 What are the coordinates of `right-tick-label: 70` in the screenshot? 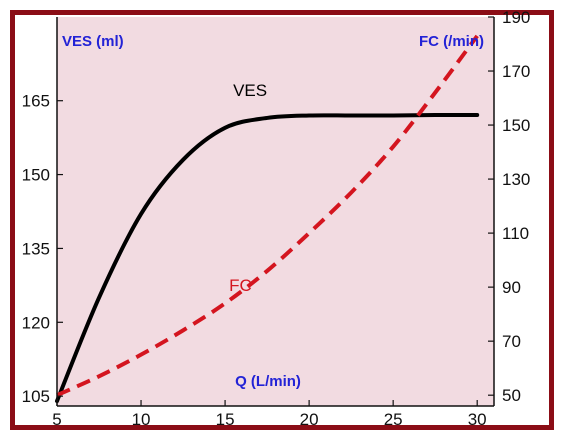 It's located at (511, 341).